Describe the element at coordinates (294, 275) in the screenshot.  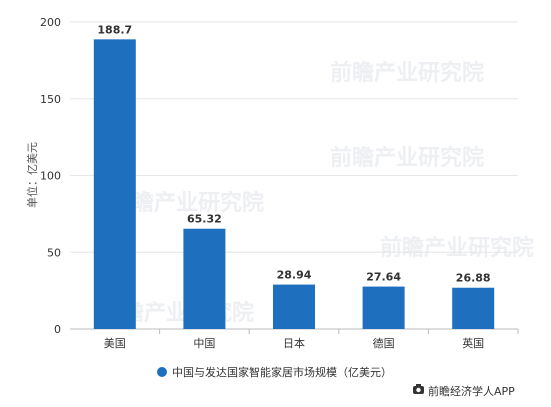
I see `data-label: 28.94` at that location.